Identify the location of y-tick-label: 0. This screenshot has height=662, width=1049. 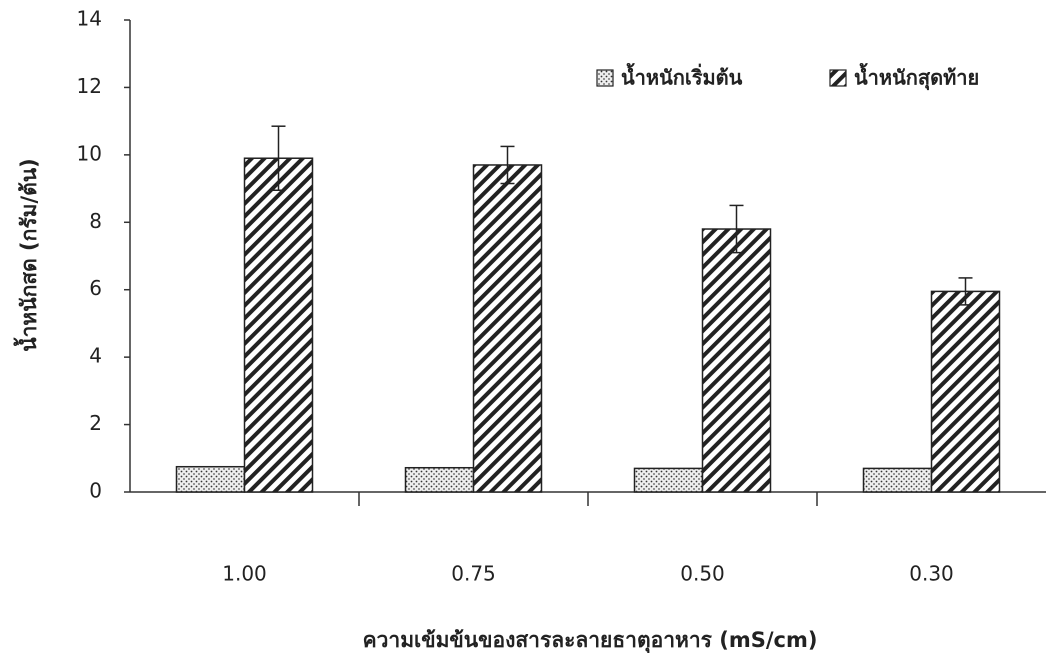
(95, 491).